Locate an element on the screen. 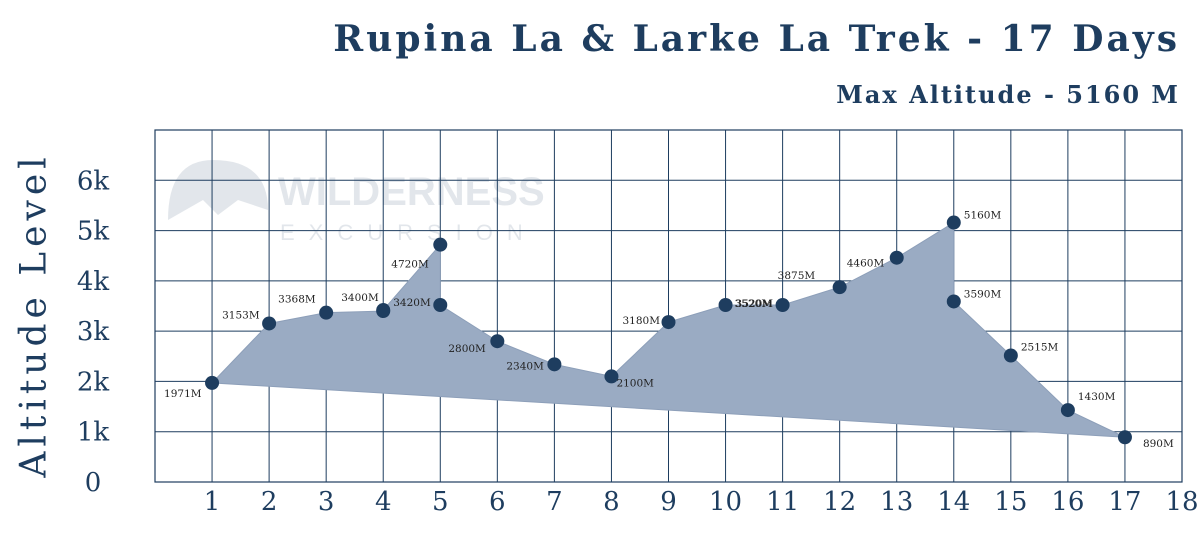  data-label: 2800M is located at coordinates (467, 349).